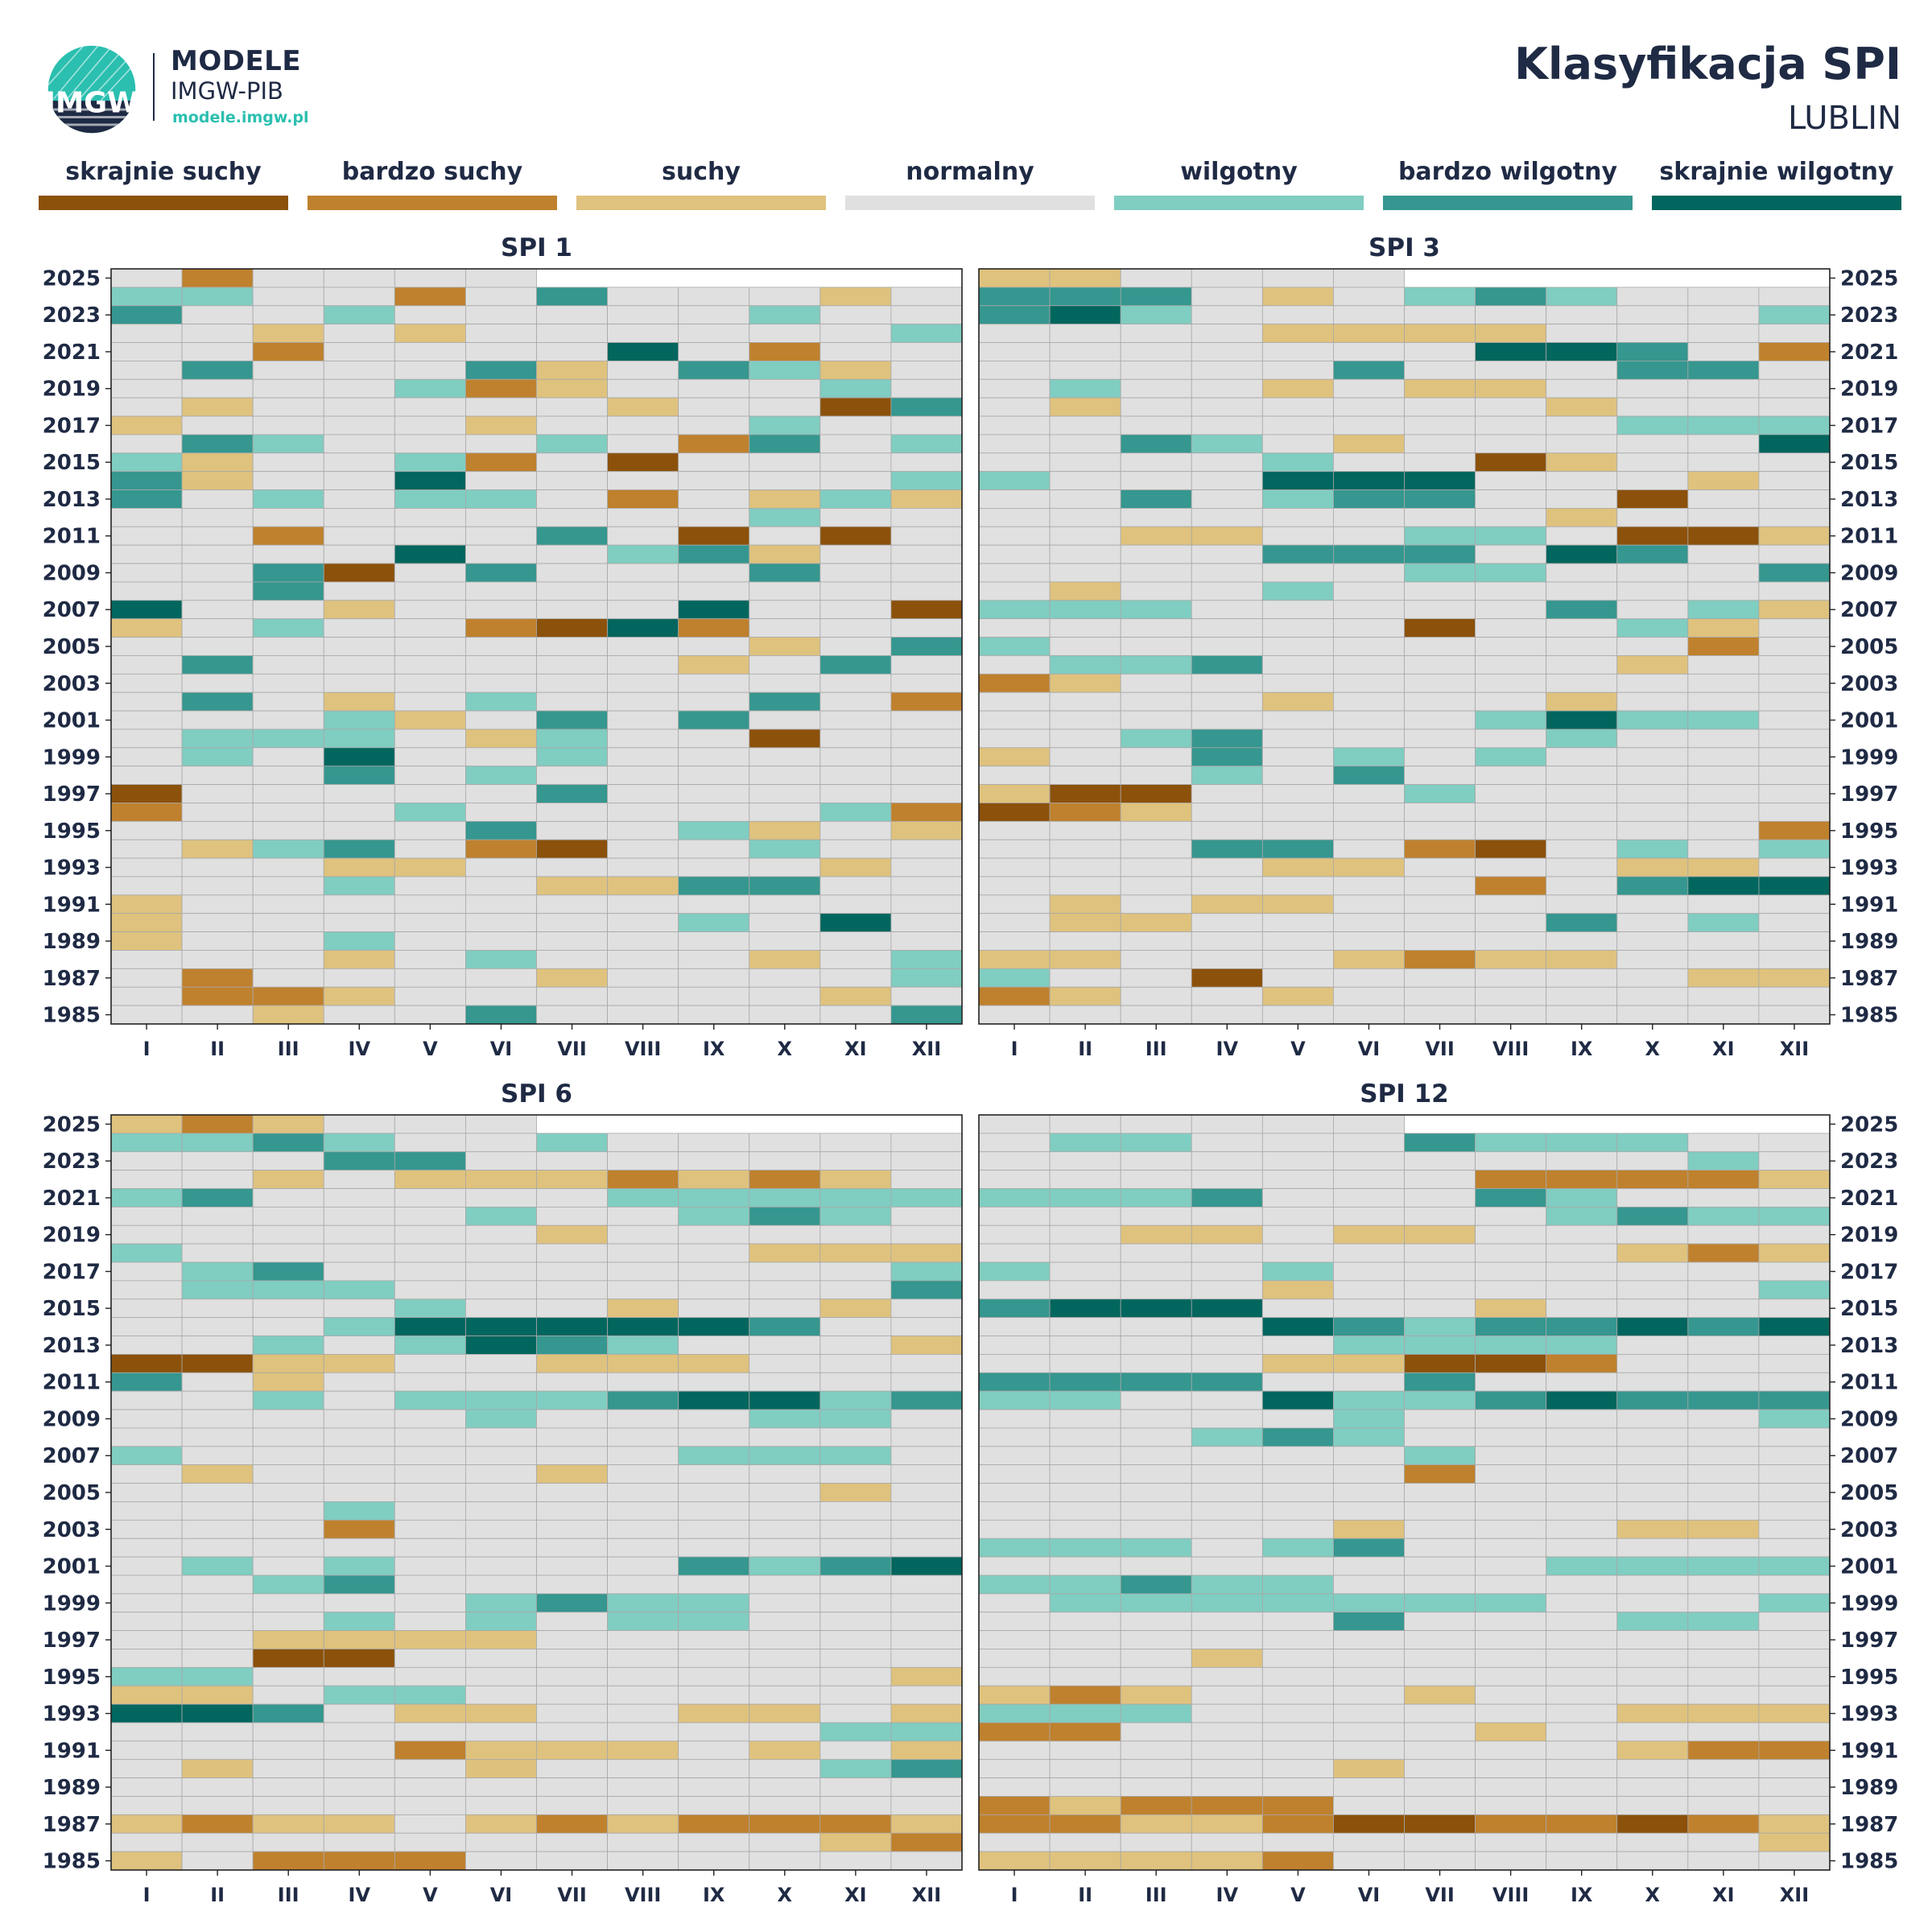 This screenshot has width=1932, height=1932. Describe the element at coordinates (72, 1199) in the screenshot. I see `year-tick-label: 2021` at that location.